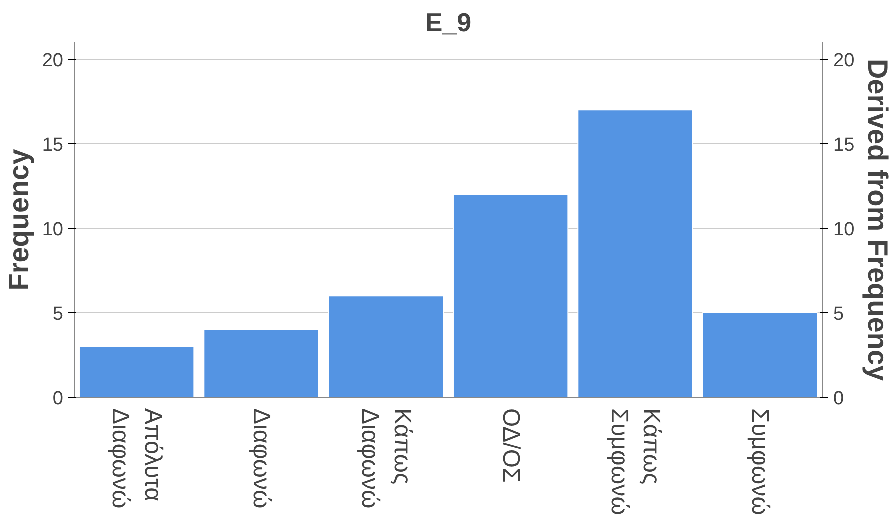 The image size is (896, 518). Describe the element at coordinates (53, 229) in the screenshot. I see `y-tick-label: 10` at that location.